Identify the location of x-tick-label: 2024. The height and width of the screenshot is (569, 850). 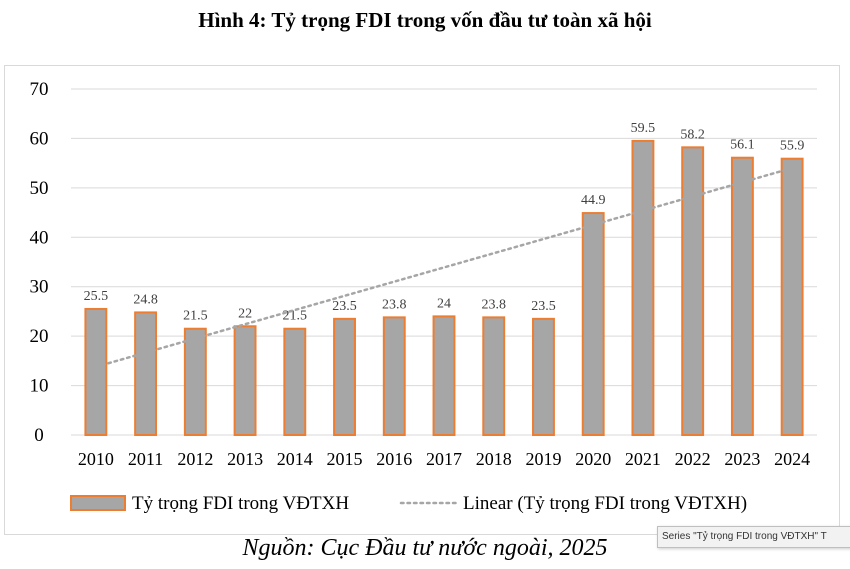
(792, 459).